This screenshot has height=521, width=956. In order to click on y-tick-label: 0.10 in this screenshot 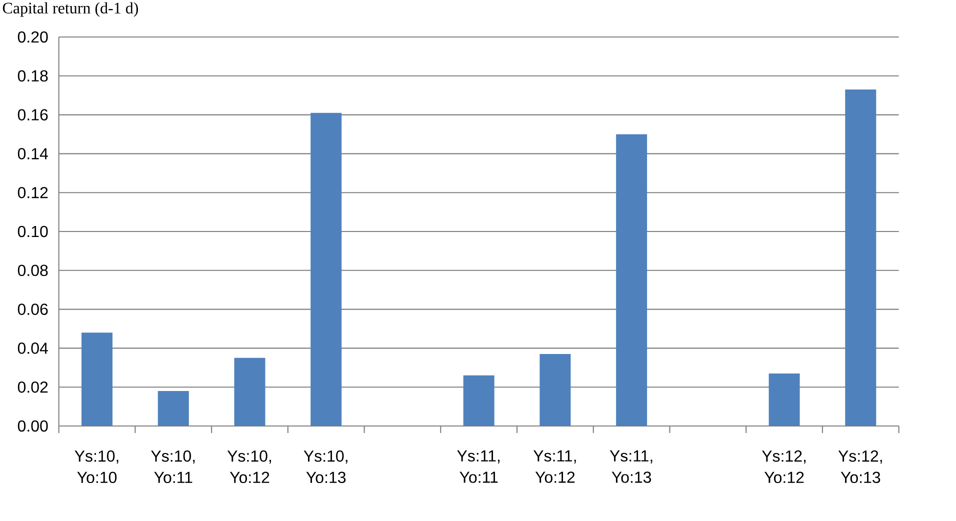, I will do `click(33, 232)`.